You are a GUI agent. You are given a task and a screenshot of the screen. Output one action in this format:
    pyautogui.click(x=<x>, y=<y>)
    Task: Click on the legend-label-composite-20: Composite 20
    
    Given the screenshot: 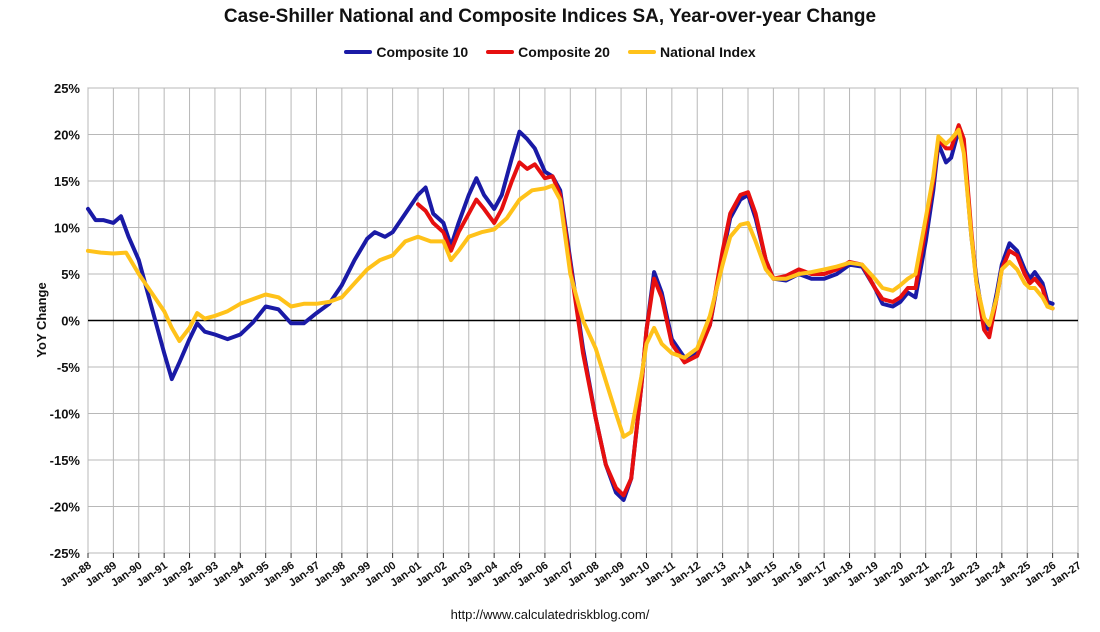 What is the action you would take?
    pyautogui.click(x=564, y=52)
    